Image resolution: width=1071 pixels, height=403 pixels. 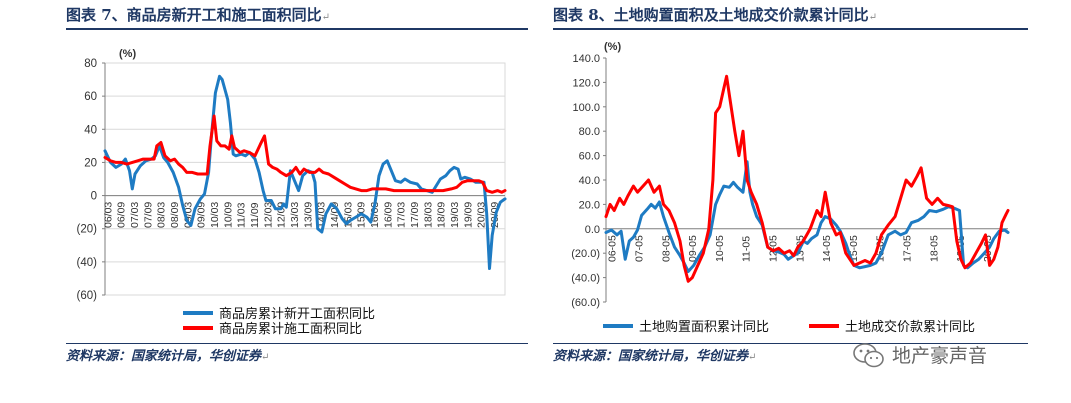 I want to click on watermark-text: 地产豪声音, so click(x=940, y=356).